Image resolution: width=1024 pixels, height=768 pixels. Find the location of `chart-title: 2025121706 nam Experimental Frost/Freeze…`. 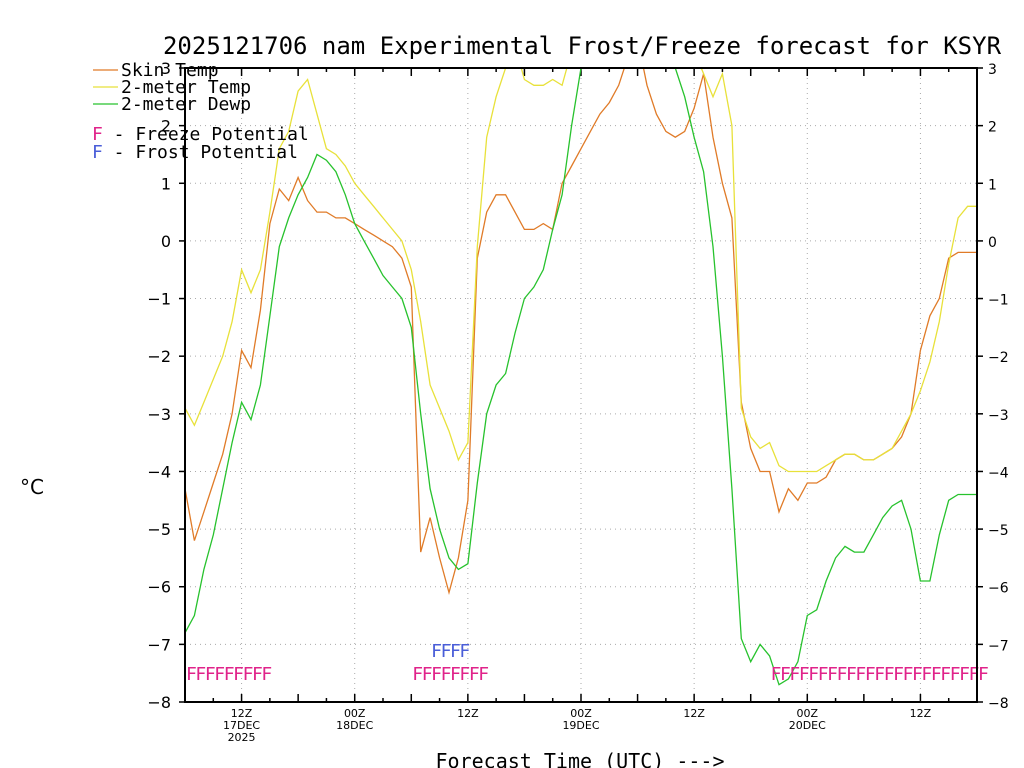

chart-title: 2025121706 nam Experimental Frost/Freeze… is located at coordinates (582, 46).